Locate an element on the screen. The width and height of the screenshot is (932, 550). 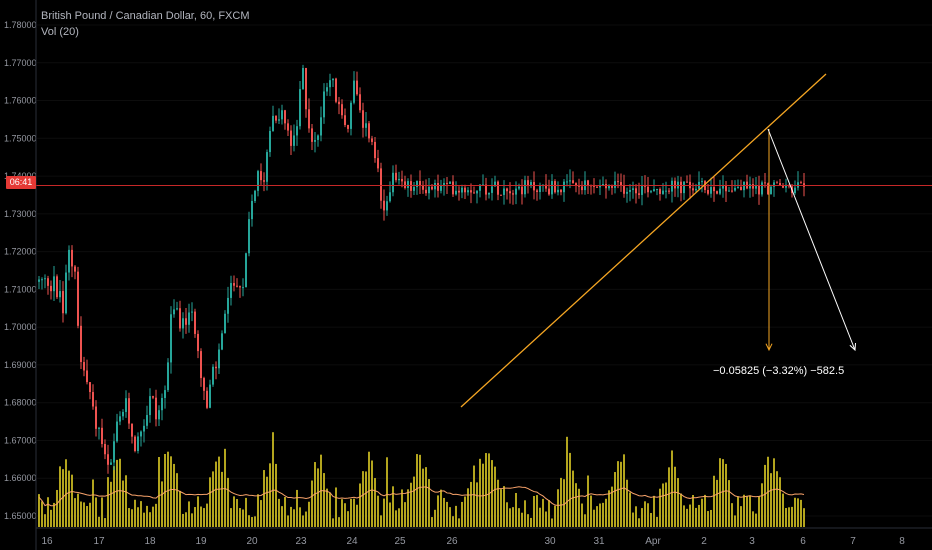
projection-arrows is located at coordinates (811, 240).